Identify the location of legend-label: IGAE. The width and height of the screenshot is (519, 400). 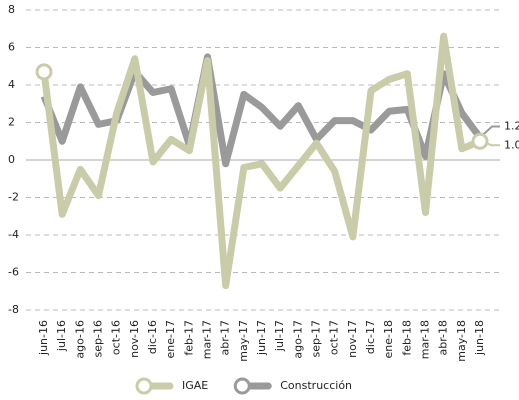
(195, 385).